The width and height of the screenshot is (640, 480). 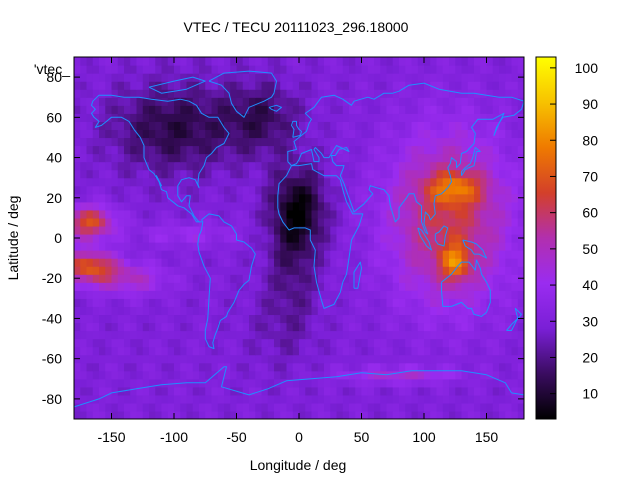 I want to click on colorbar-tick-label: 10, so click(x=590, y=394).